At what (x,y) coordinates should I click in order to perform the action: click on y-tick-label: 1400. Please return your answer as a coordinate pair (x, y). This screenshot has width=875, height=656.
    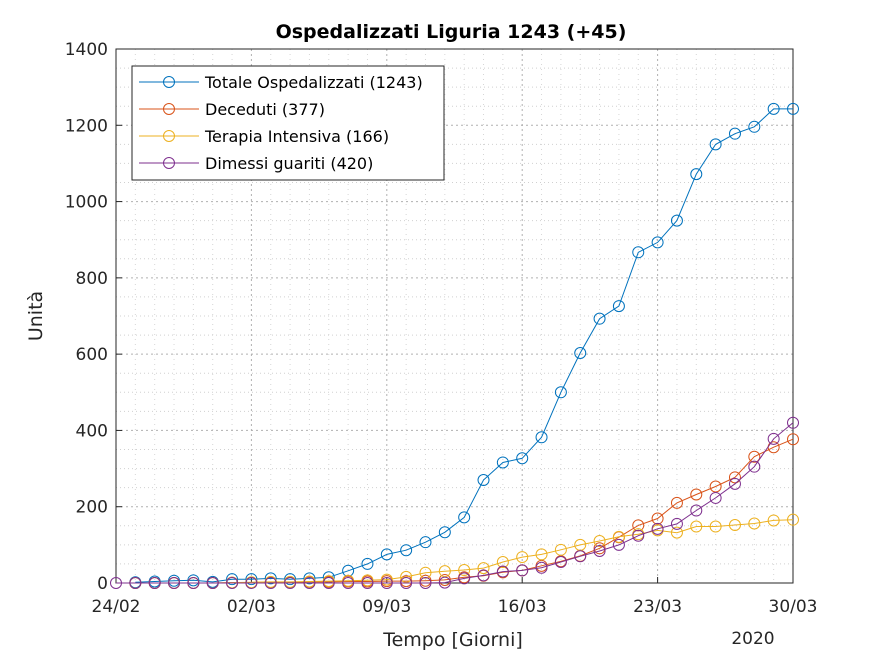
    Looking at the image, I should click on (86, 50).